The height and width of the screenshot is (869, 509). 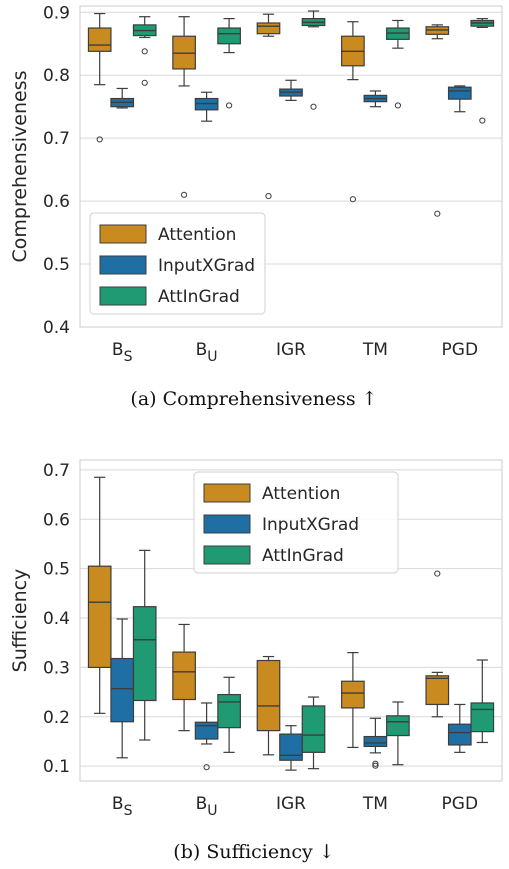 What do you see at coordinates (20, 167) in the screenshot?
I see `y-axis-label: Comprehensiveness` at bounding box center [20, 167].